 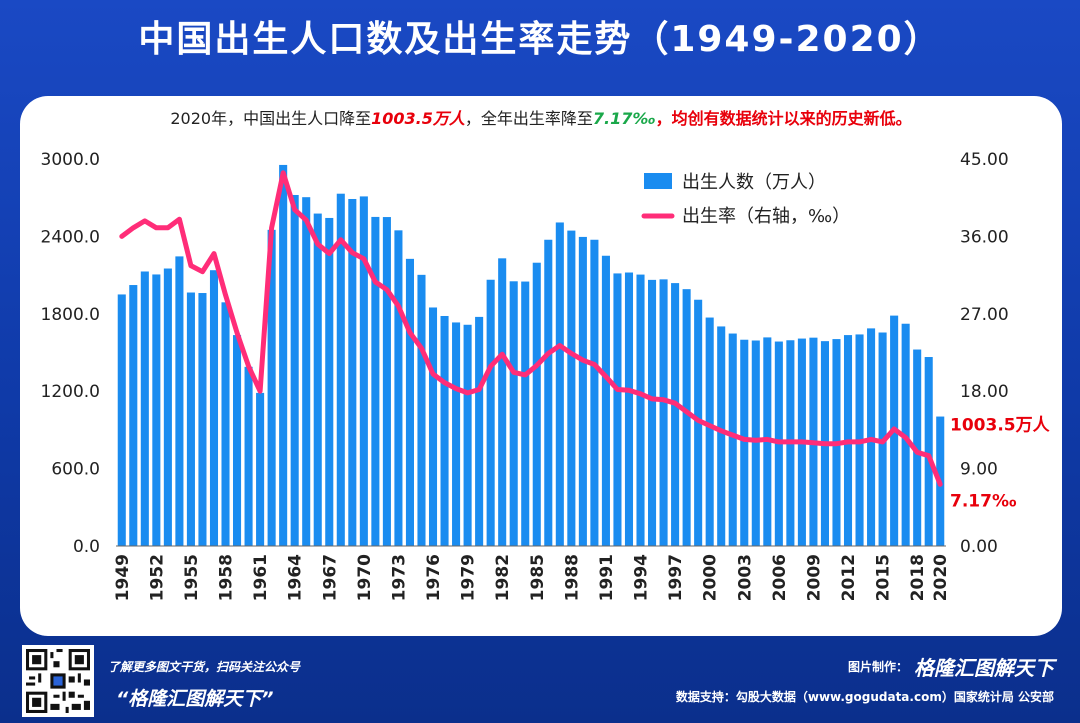 What do you see at coordinates (227, 577) in the screenshot?
I see `x-axis-tick-label: 1958` at bounding box center [227, 577].